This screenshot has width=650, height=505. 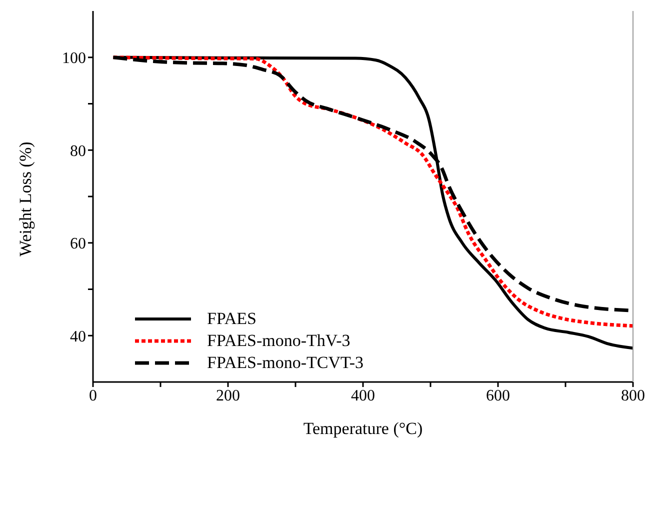 I want to click on x-tick-label: 200, so click(x=228, y=395).